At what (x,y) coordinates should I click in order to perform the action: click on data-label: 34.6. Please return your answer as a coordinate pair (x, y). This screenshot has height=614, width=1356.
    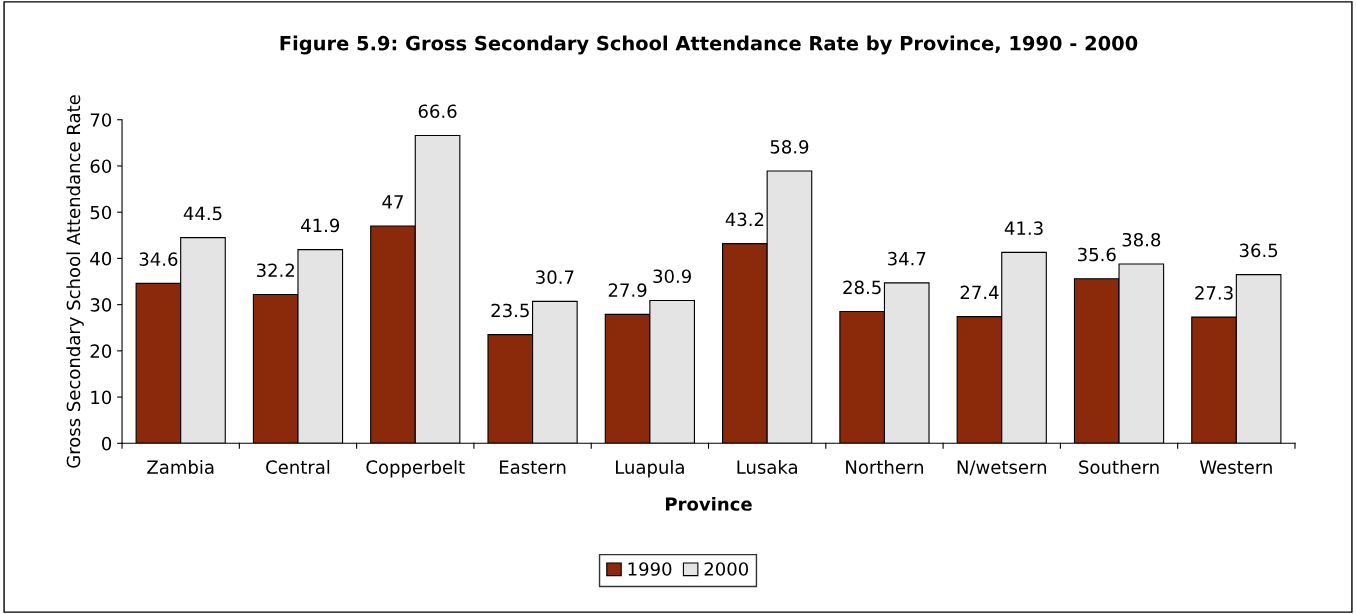
    Looking at the image, I should click on (158, 259).